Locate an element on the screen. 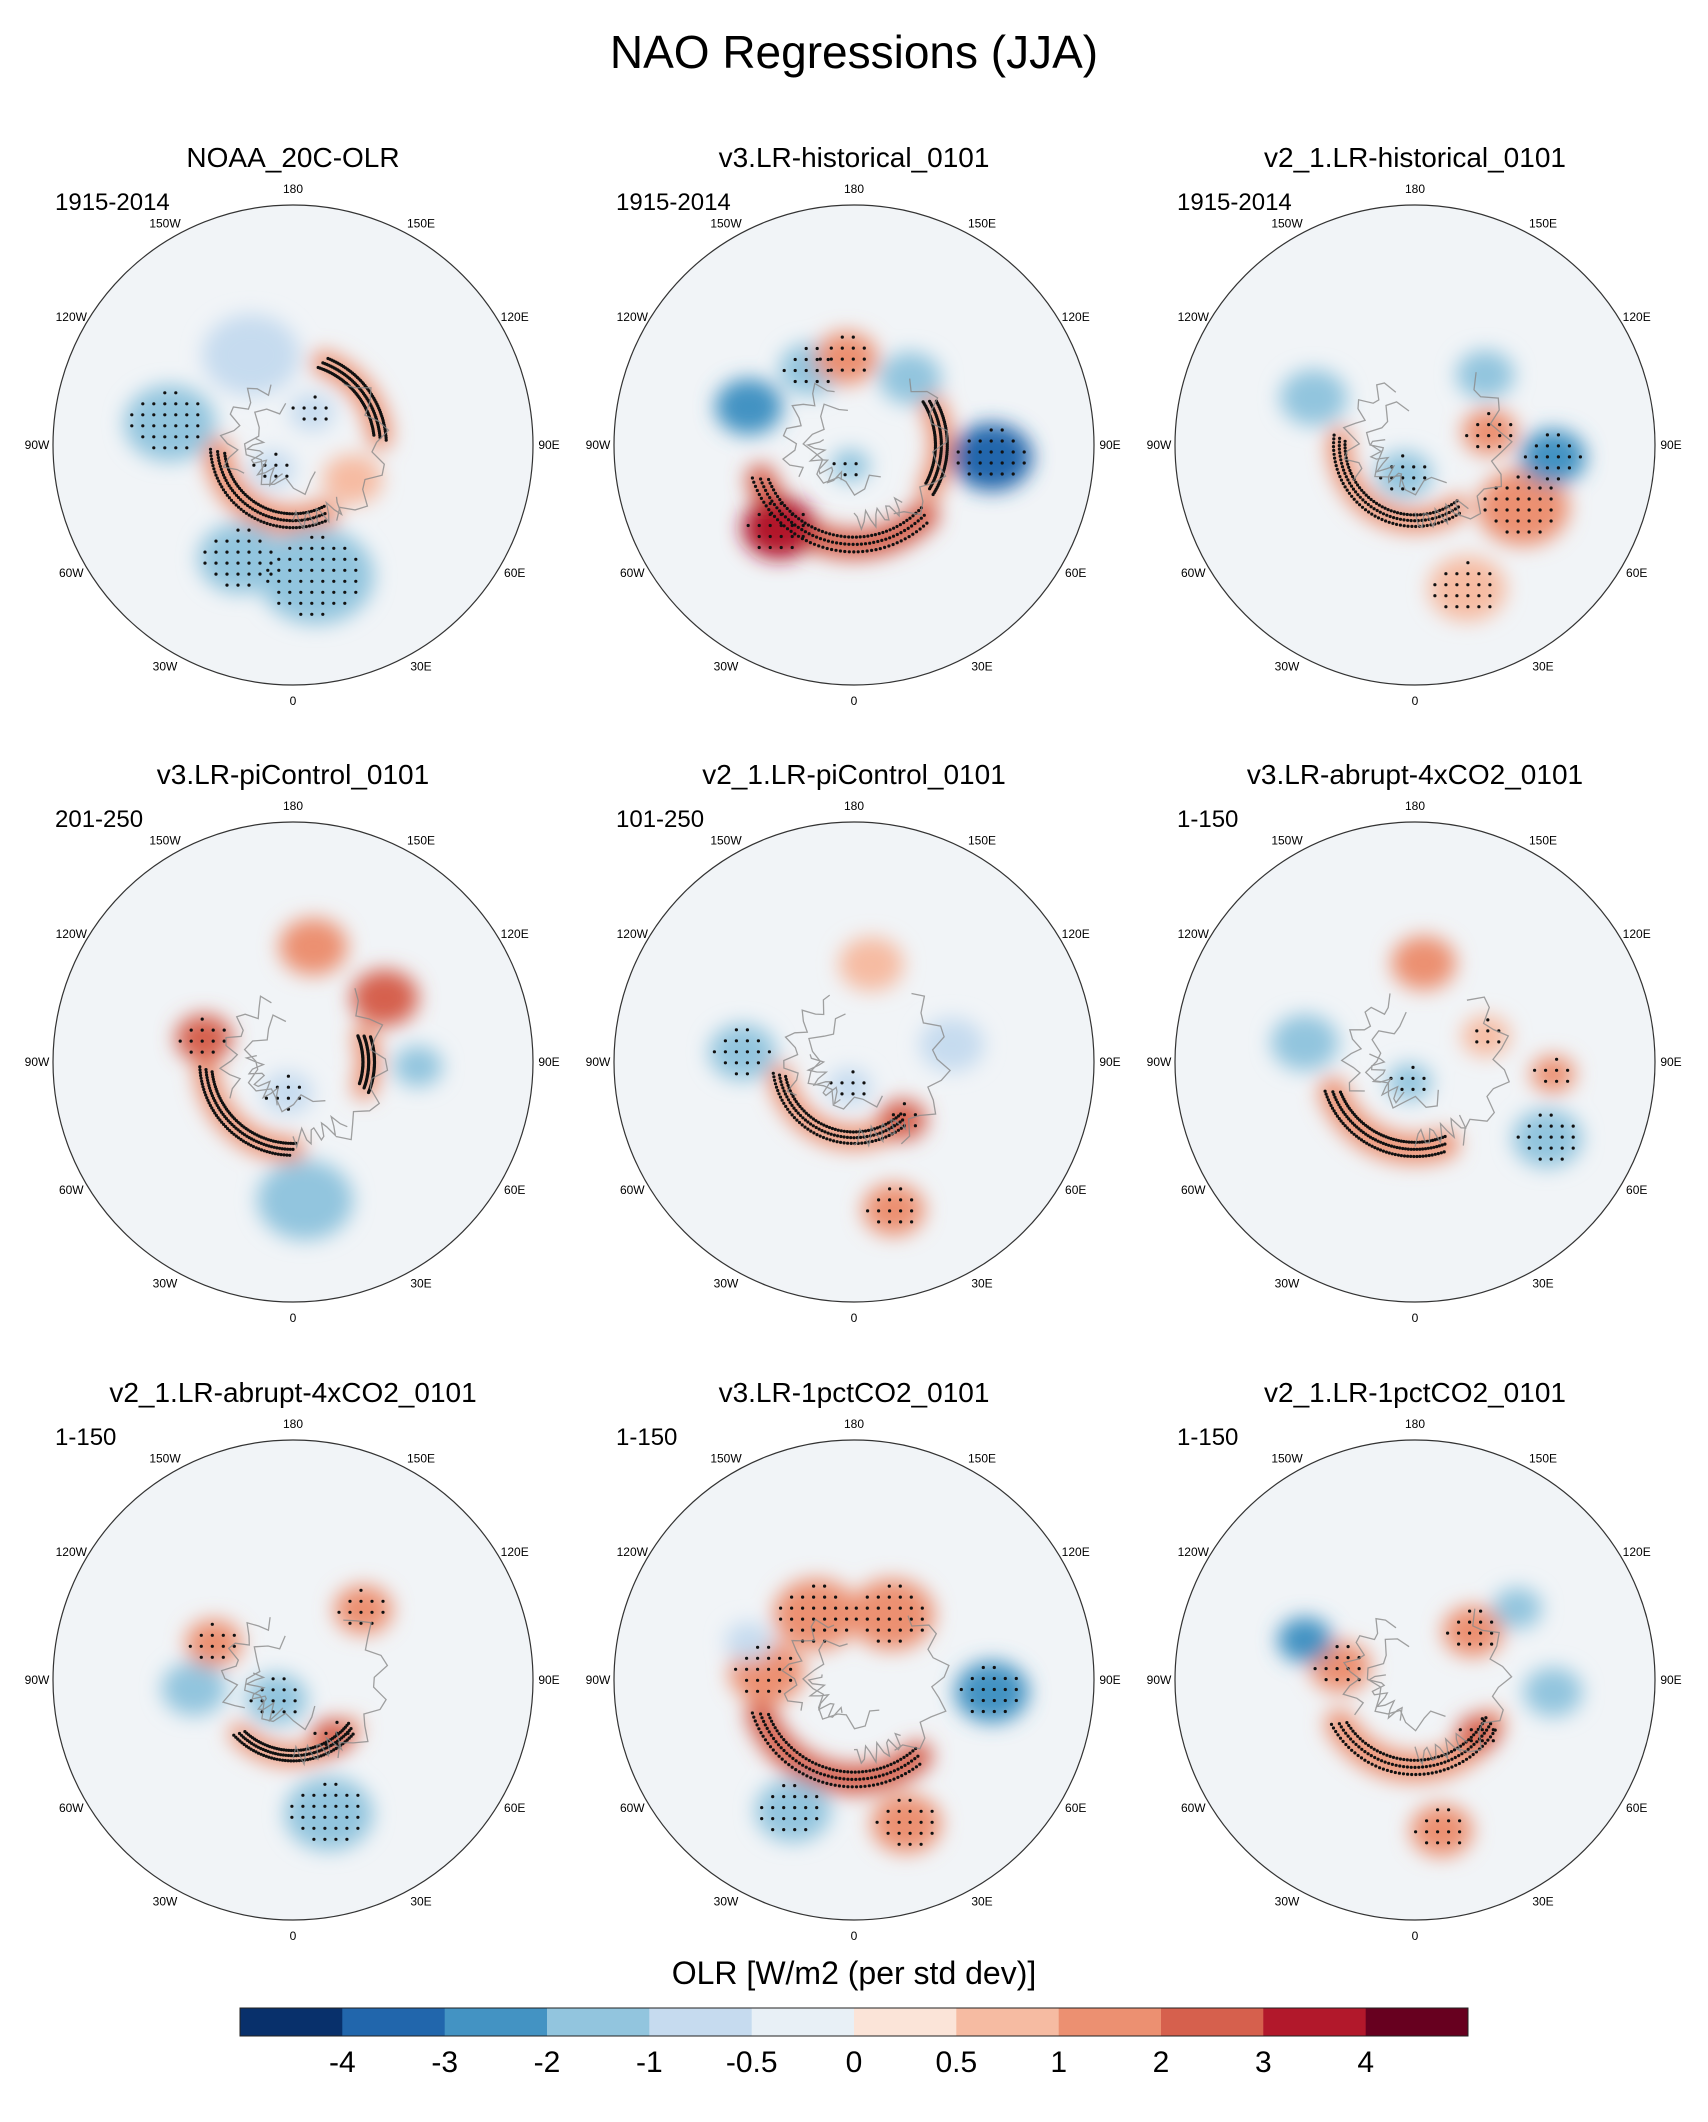 This screenshot has width=1708, height=2122. panel-title: NOAA_20C-OLR is located at coordinates (292, 157).